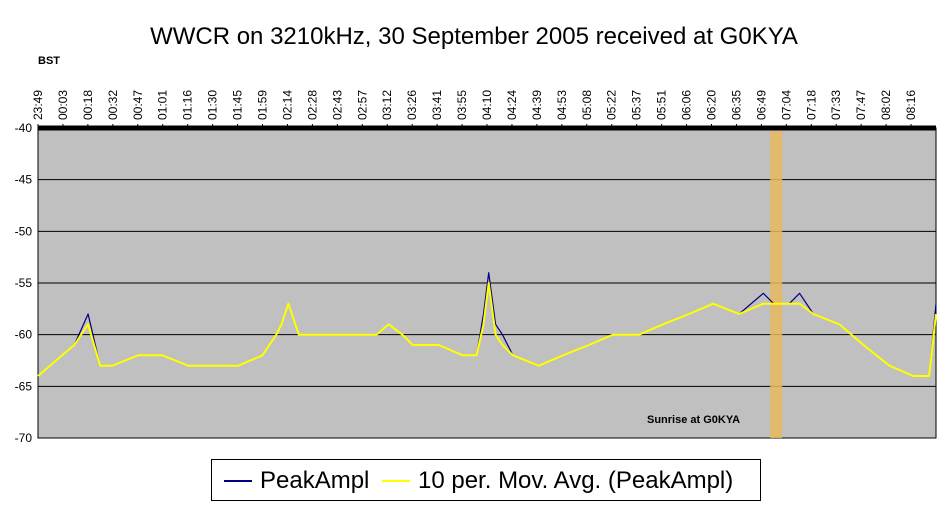 This screenshot has width=948, height=510. What do you see at coordinates (811, 105) in the screenshot?
I see `x-tick-label: 07:18` at bounding box center [811, 105].